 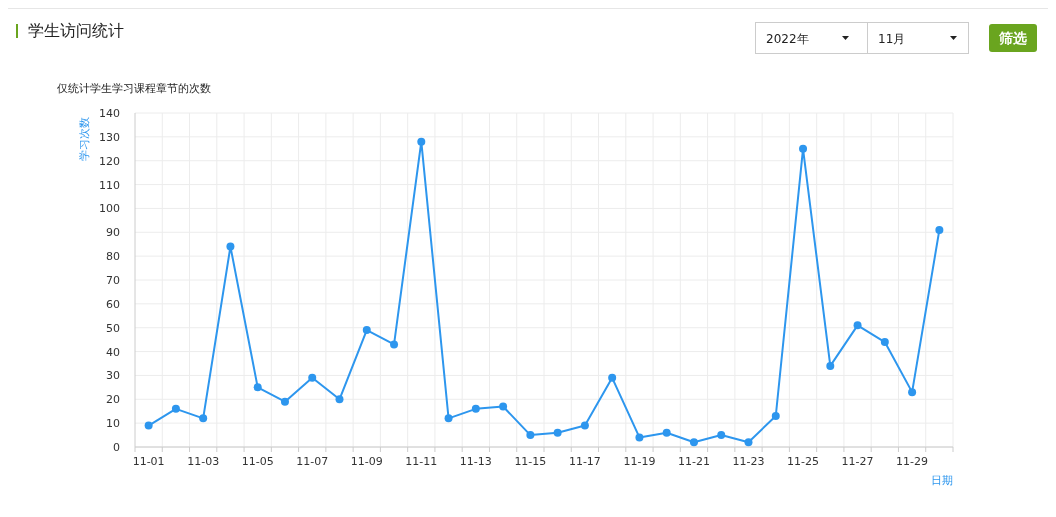 I want to click on x-tick-label: 11-17, so click(x=584, y=461).